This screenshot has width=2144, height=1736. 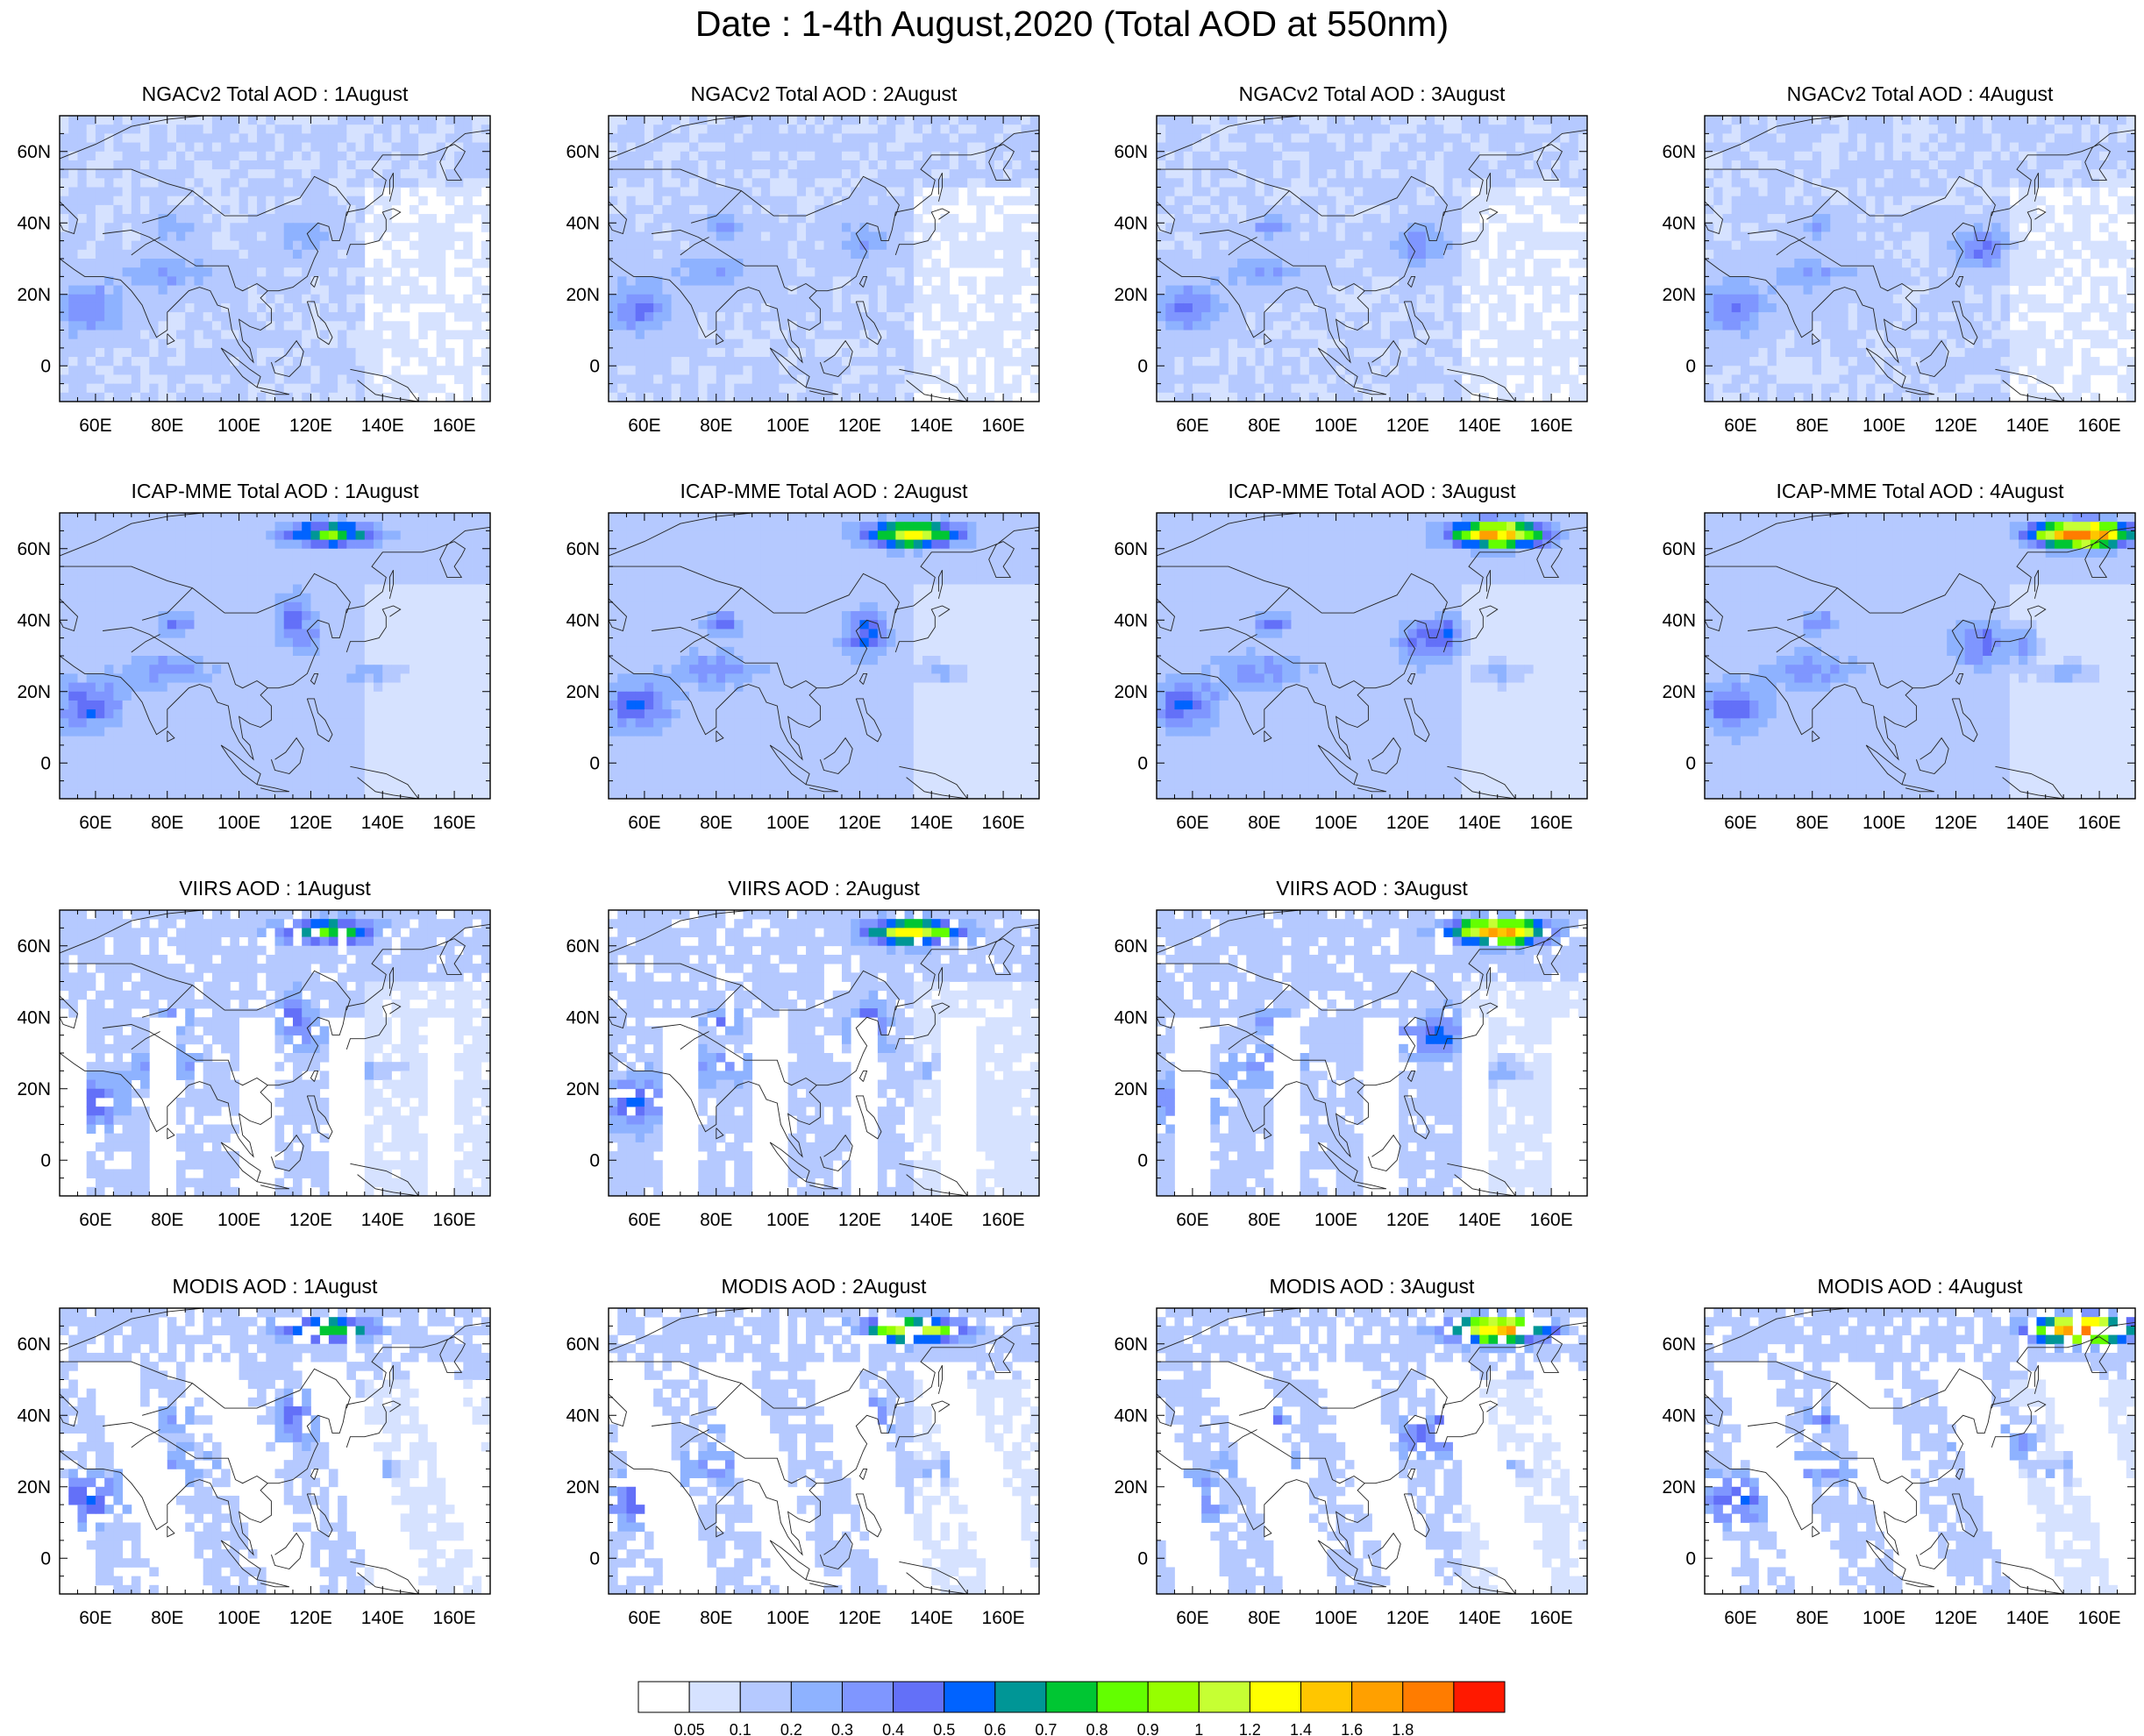 I want to click on panel-title: VIIRS AOD : 1August, so click(x=275, y=888).